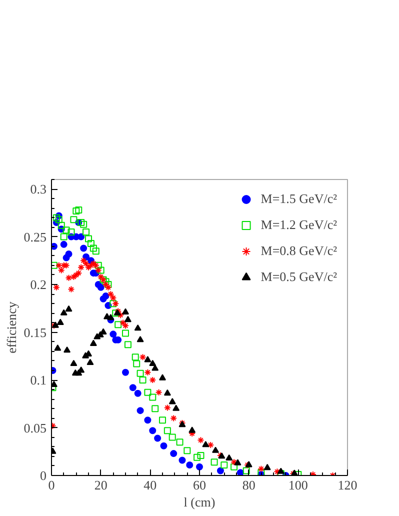  Describe the element at coordinates (150, 485) in the screenshot. I see `x-tick-label: 40` at that location.